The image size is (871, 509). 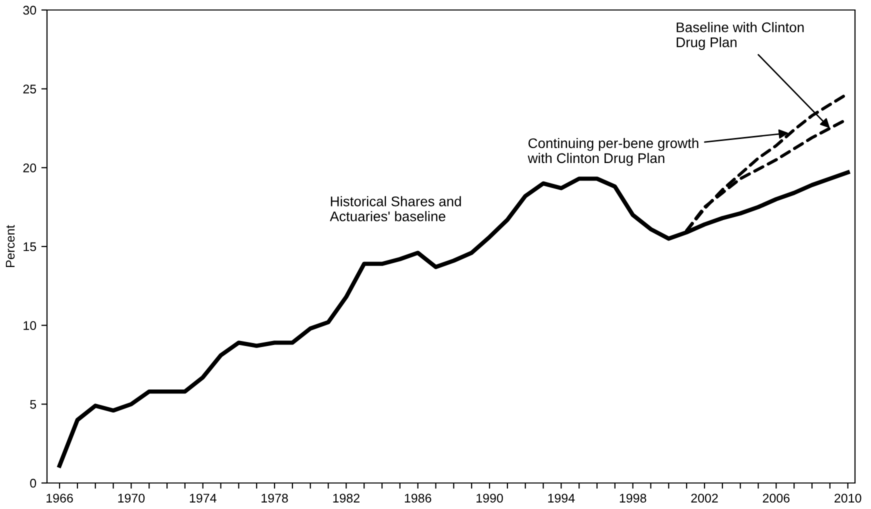 I want to click on x-tick-label: 1966, so click(x=59, y=498).